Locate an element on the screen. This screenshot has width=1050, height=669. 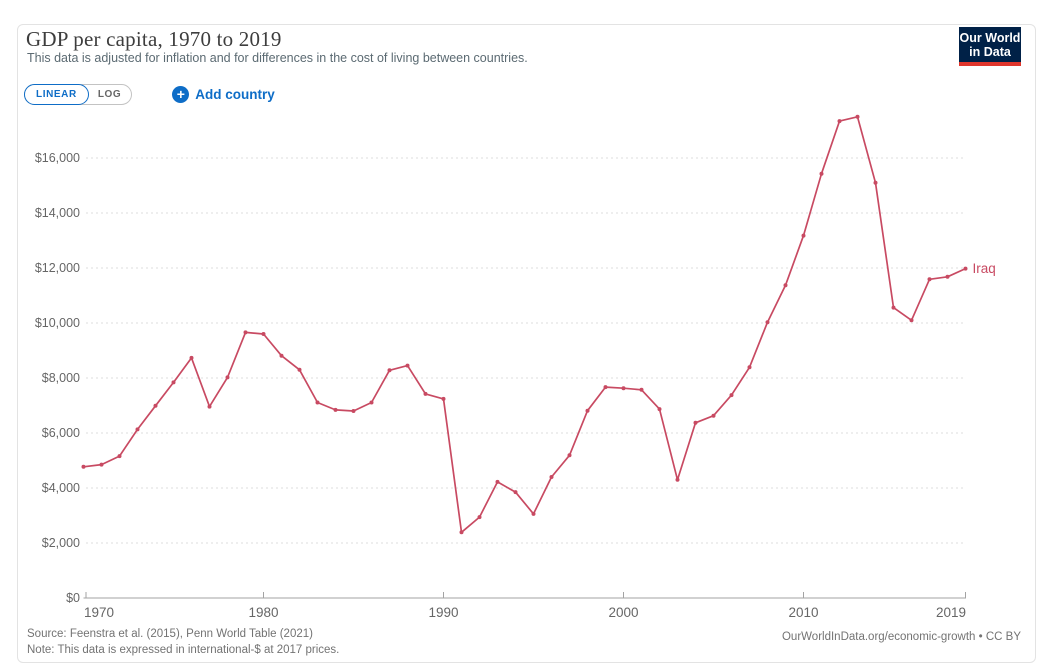
linear-button: LINEAR is located at coordinates (56, 94).